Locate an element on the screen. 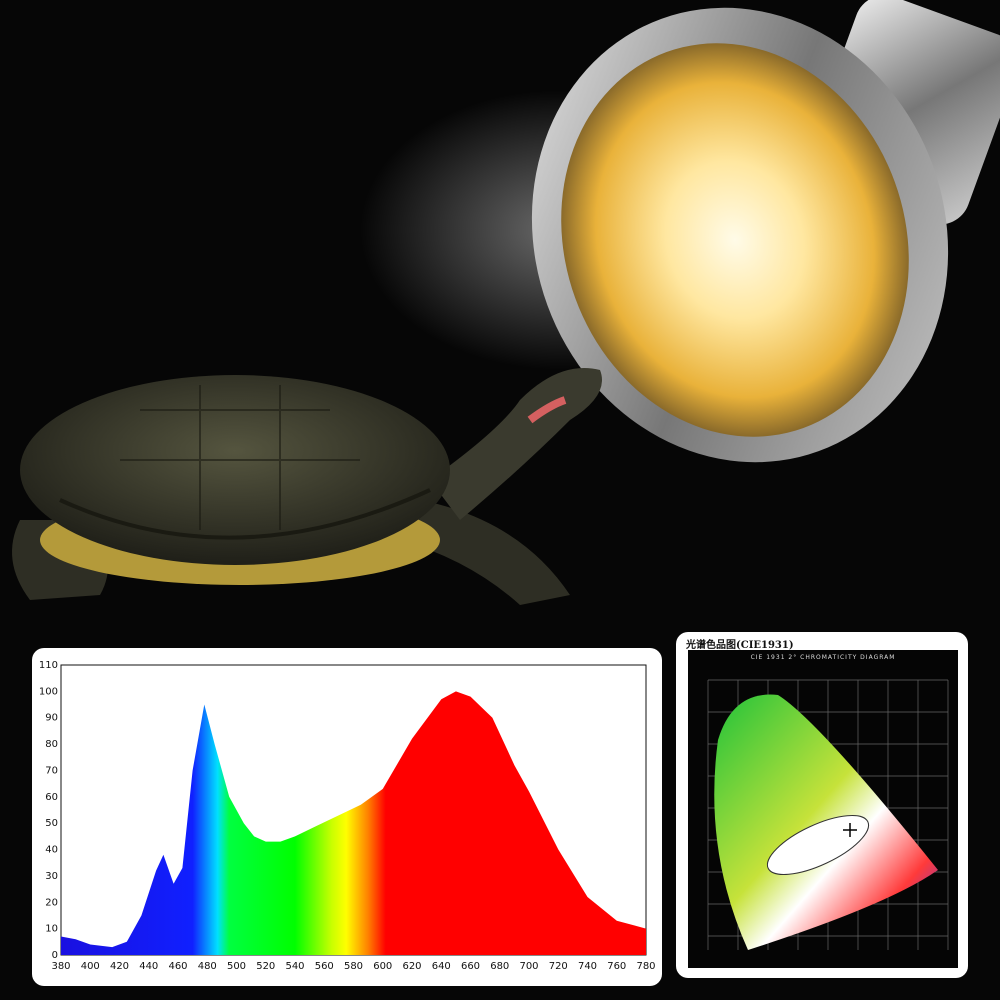  x-tick-label: 620 is located at coordinates (411, 966).